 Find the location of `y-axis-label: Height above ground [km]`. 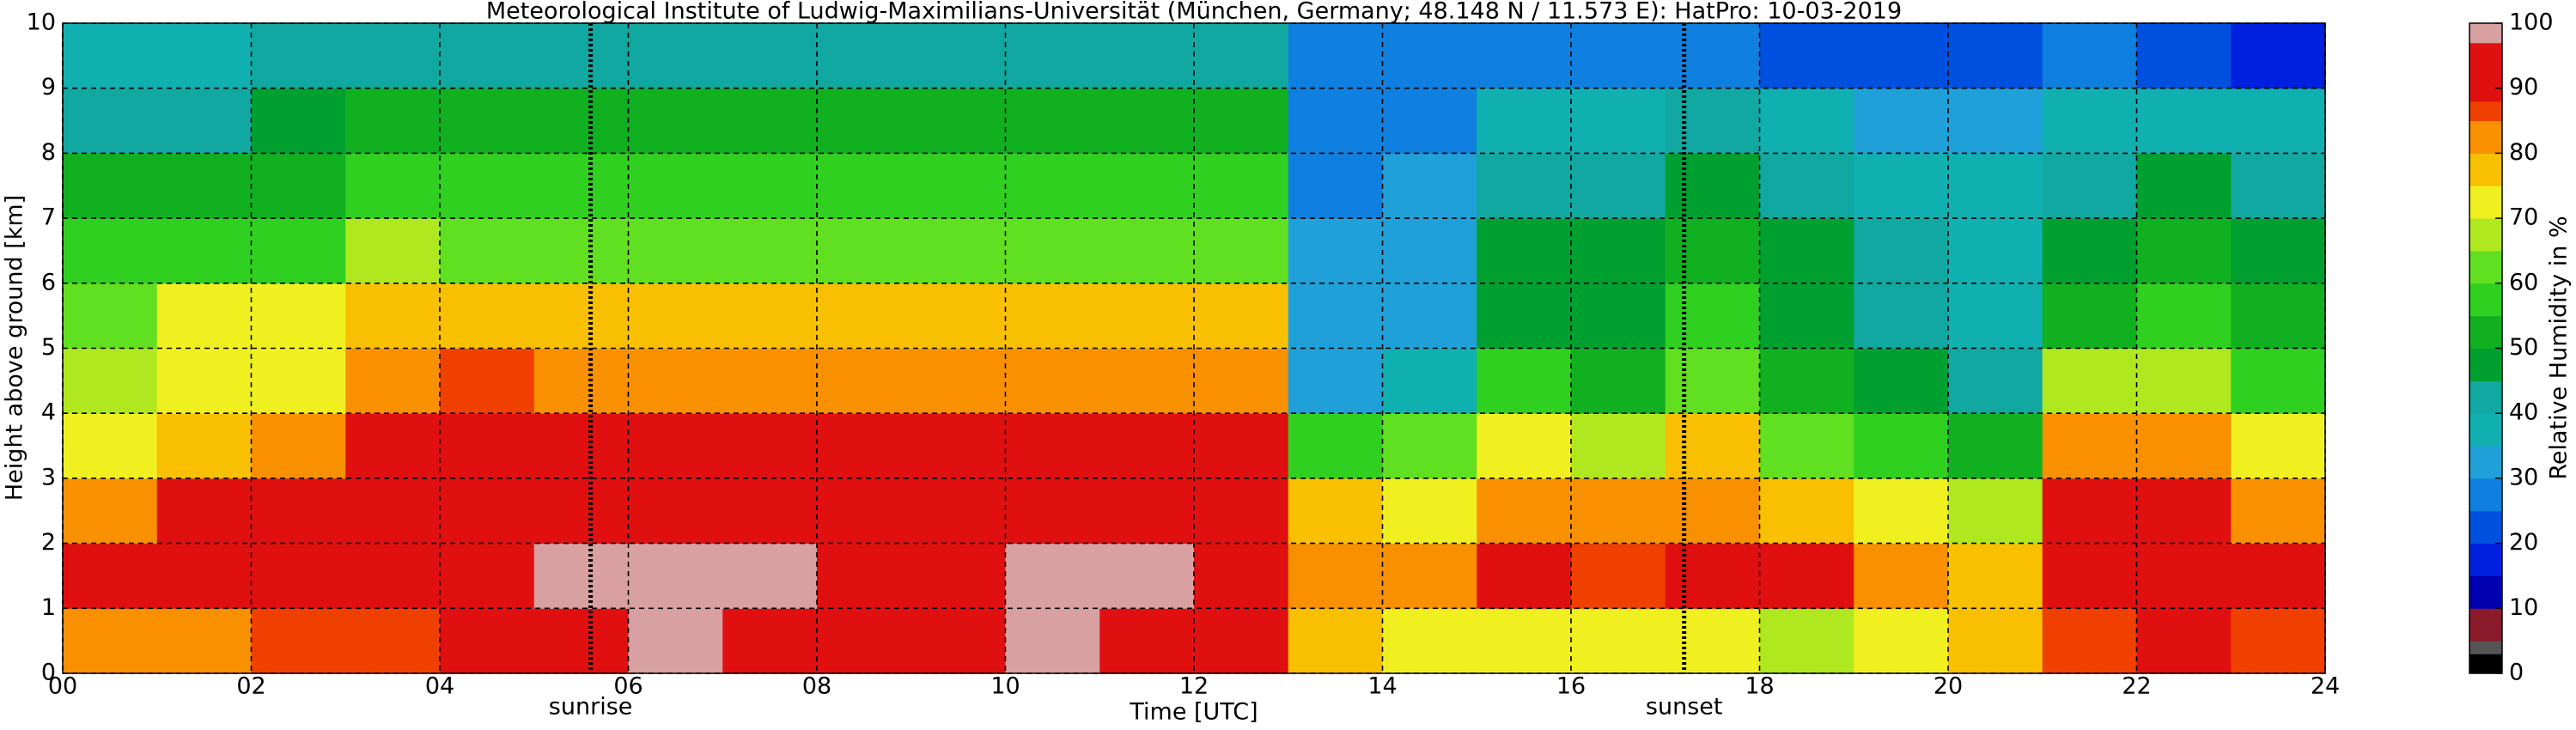

y-axis-label: Height above ground [km] is located at coordinates (15, 348).